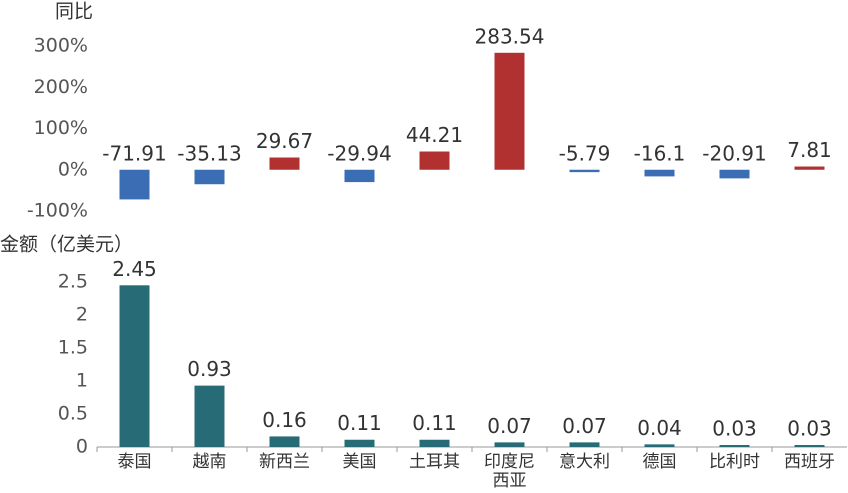  Describe the element at coordinates (73, 169) in the screenshot. I see `y-tick-label: 0%` at that location.